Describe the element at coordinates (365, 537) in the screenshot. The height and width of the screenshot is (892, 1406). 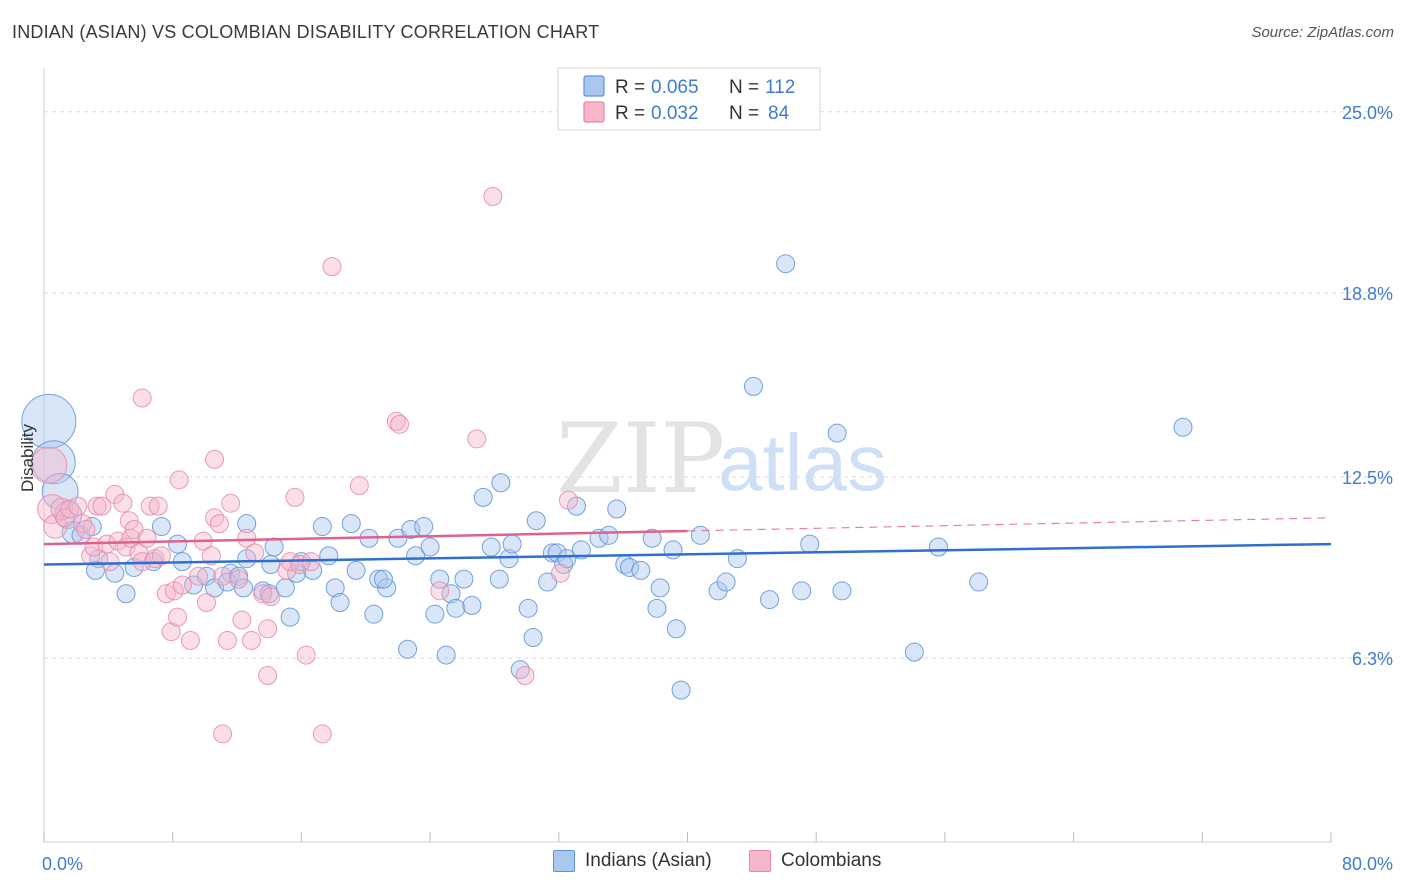
I see `trend-line-pink` at that location.